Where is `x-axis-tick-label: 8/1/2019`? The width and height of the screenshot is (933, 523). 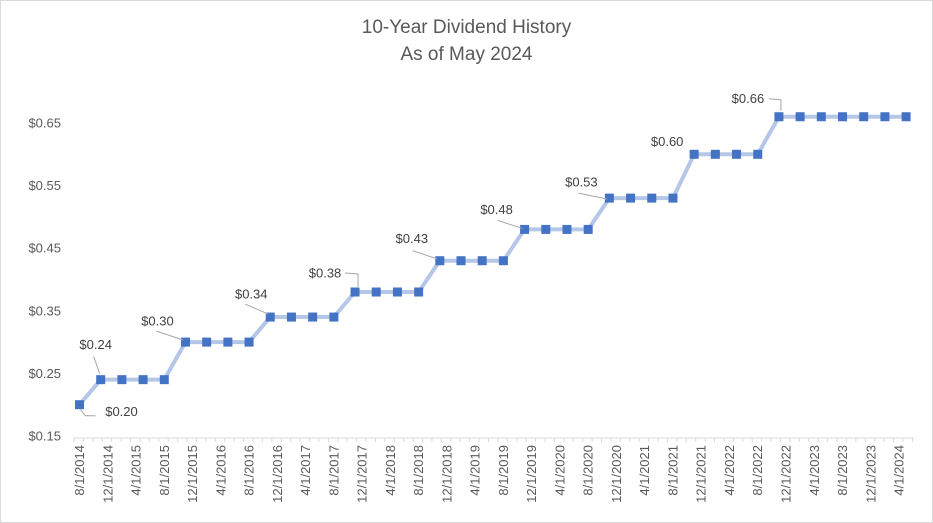 x-axis-tick-label: 8/1/2019 is located at coordinates (503, 470).